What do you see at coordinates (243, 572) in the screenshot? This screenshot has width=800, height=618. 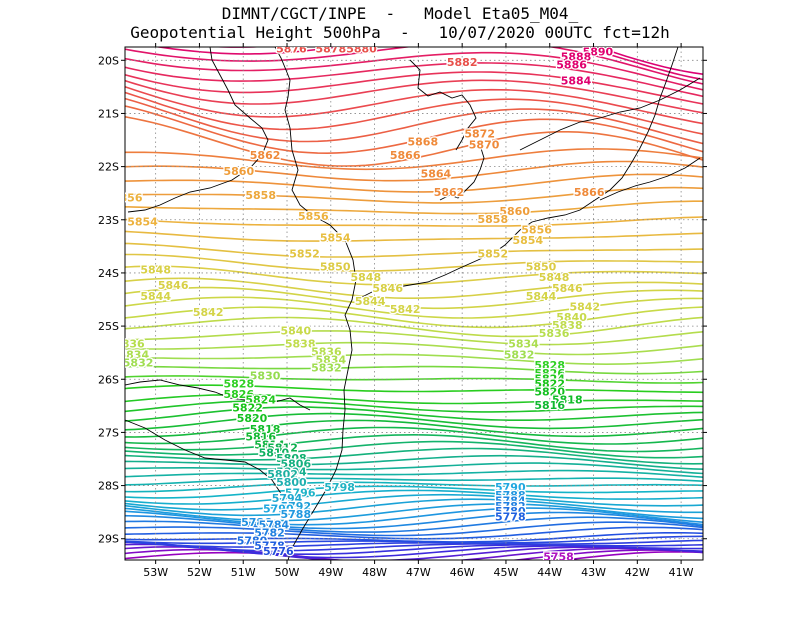 I see `lon-tick-label: 51W` at bounding box center [243, 572].